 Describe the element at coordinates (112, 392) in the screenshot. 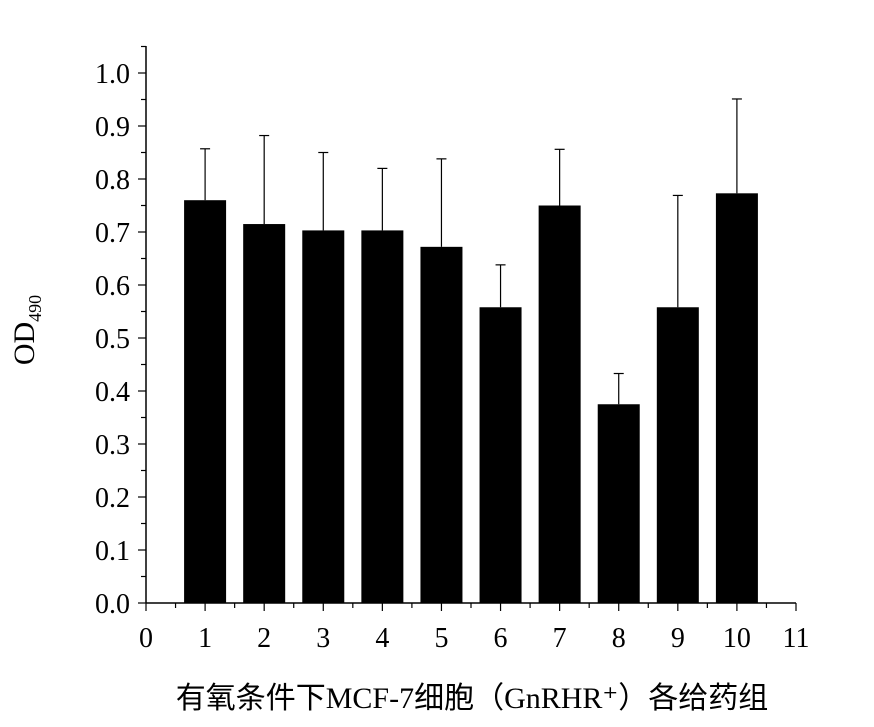

I see `y-tick-label: 0.4` at that location.